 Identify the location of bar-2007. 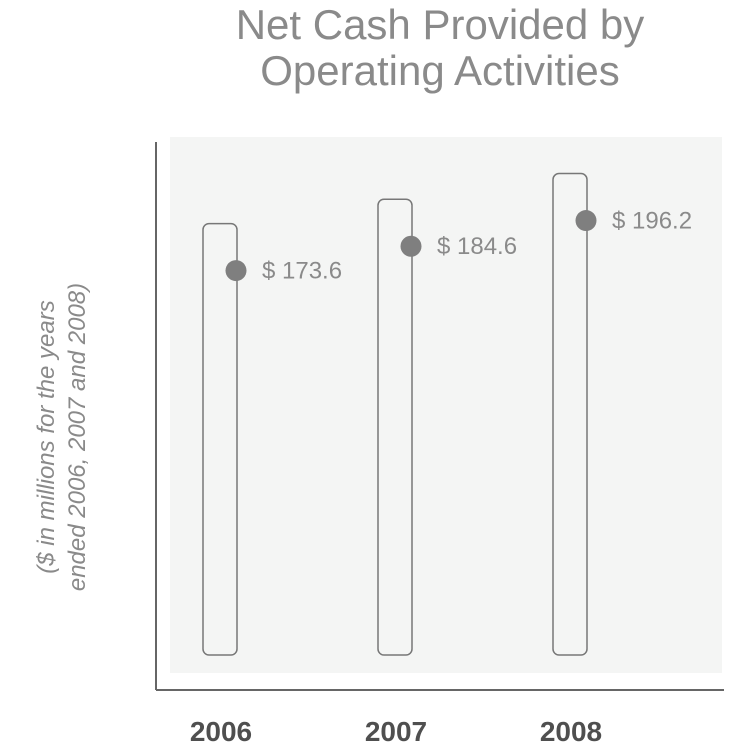
(395, 427).